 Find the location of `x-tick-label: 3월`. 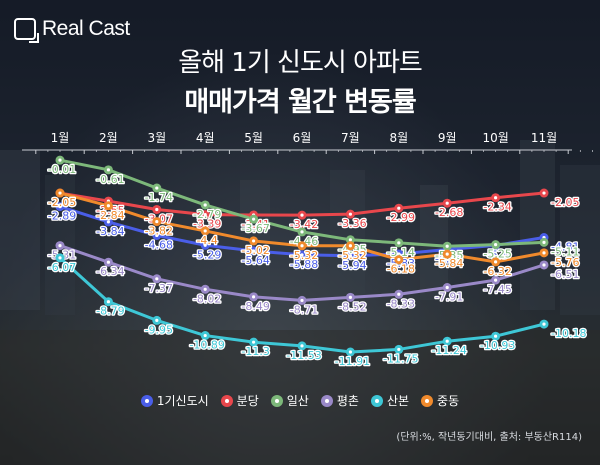

x-tick-label: 3월 is located at coordinates (156, 138).